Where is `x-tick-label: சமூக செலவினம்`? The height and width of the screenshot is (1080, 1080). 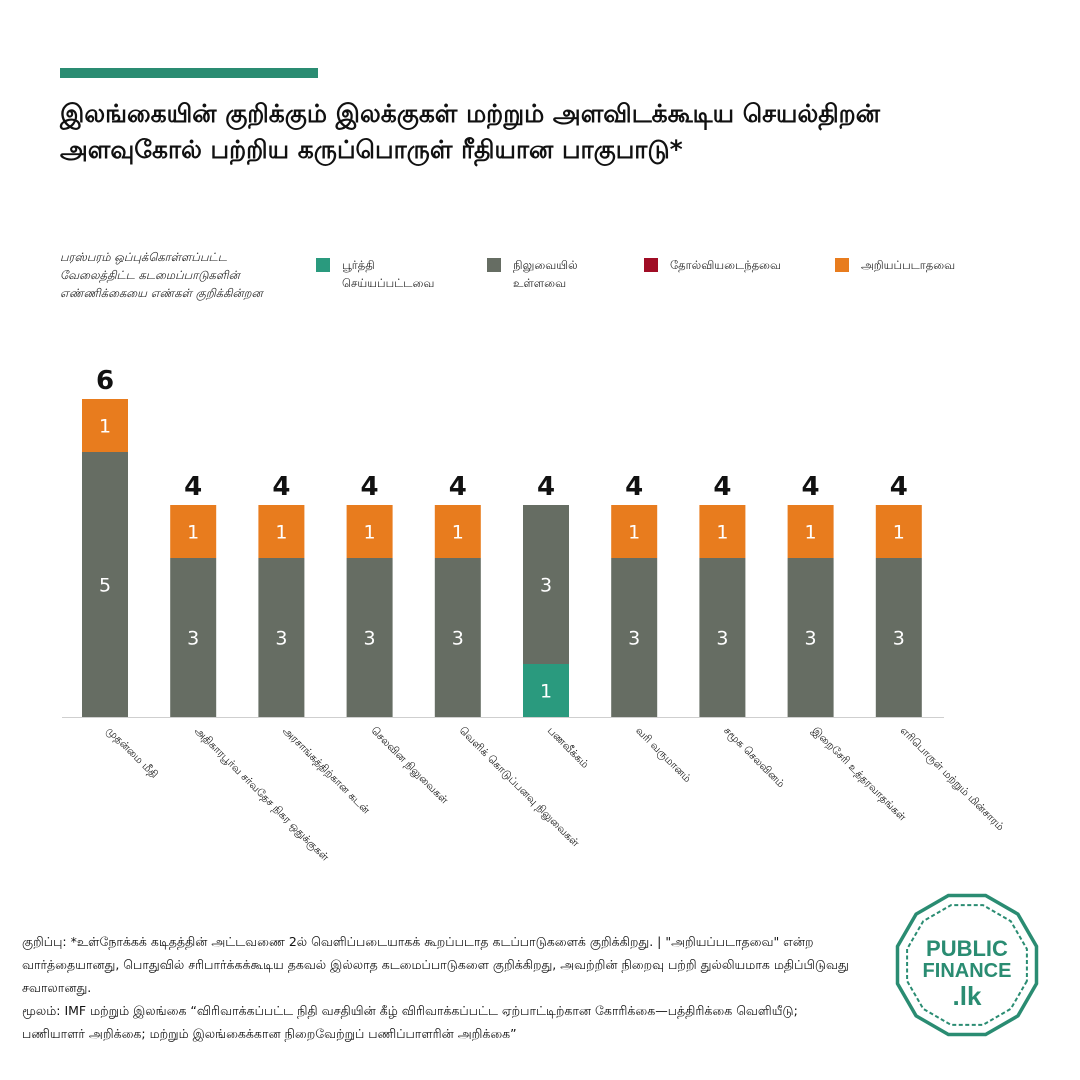
x-tick-label: சமூக செலவினம் is located at coordinates (754, 758).